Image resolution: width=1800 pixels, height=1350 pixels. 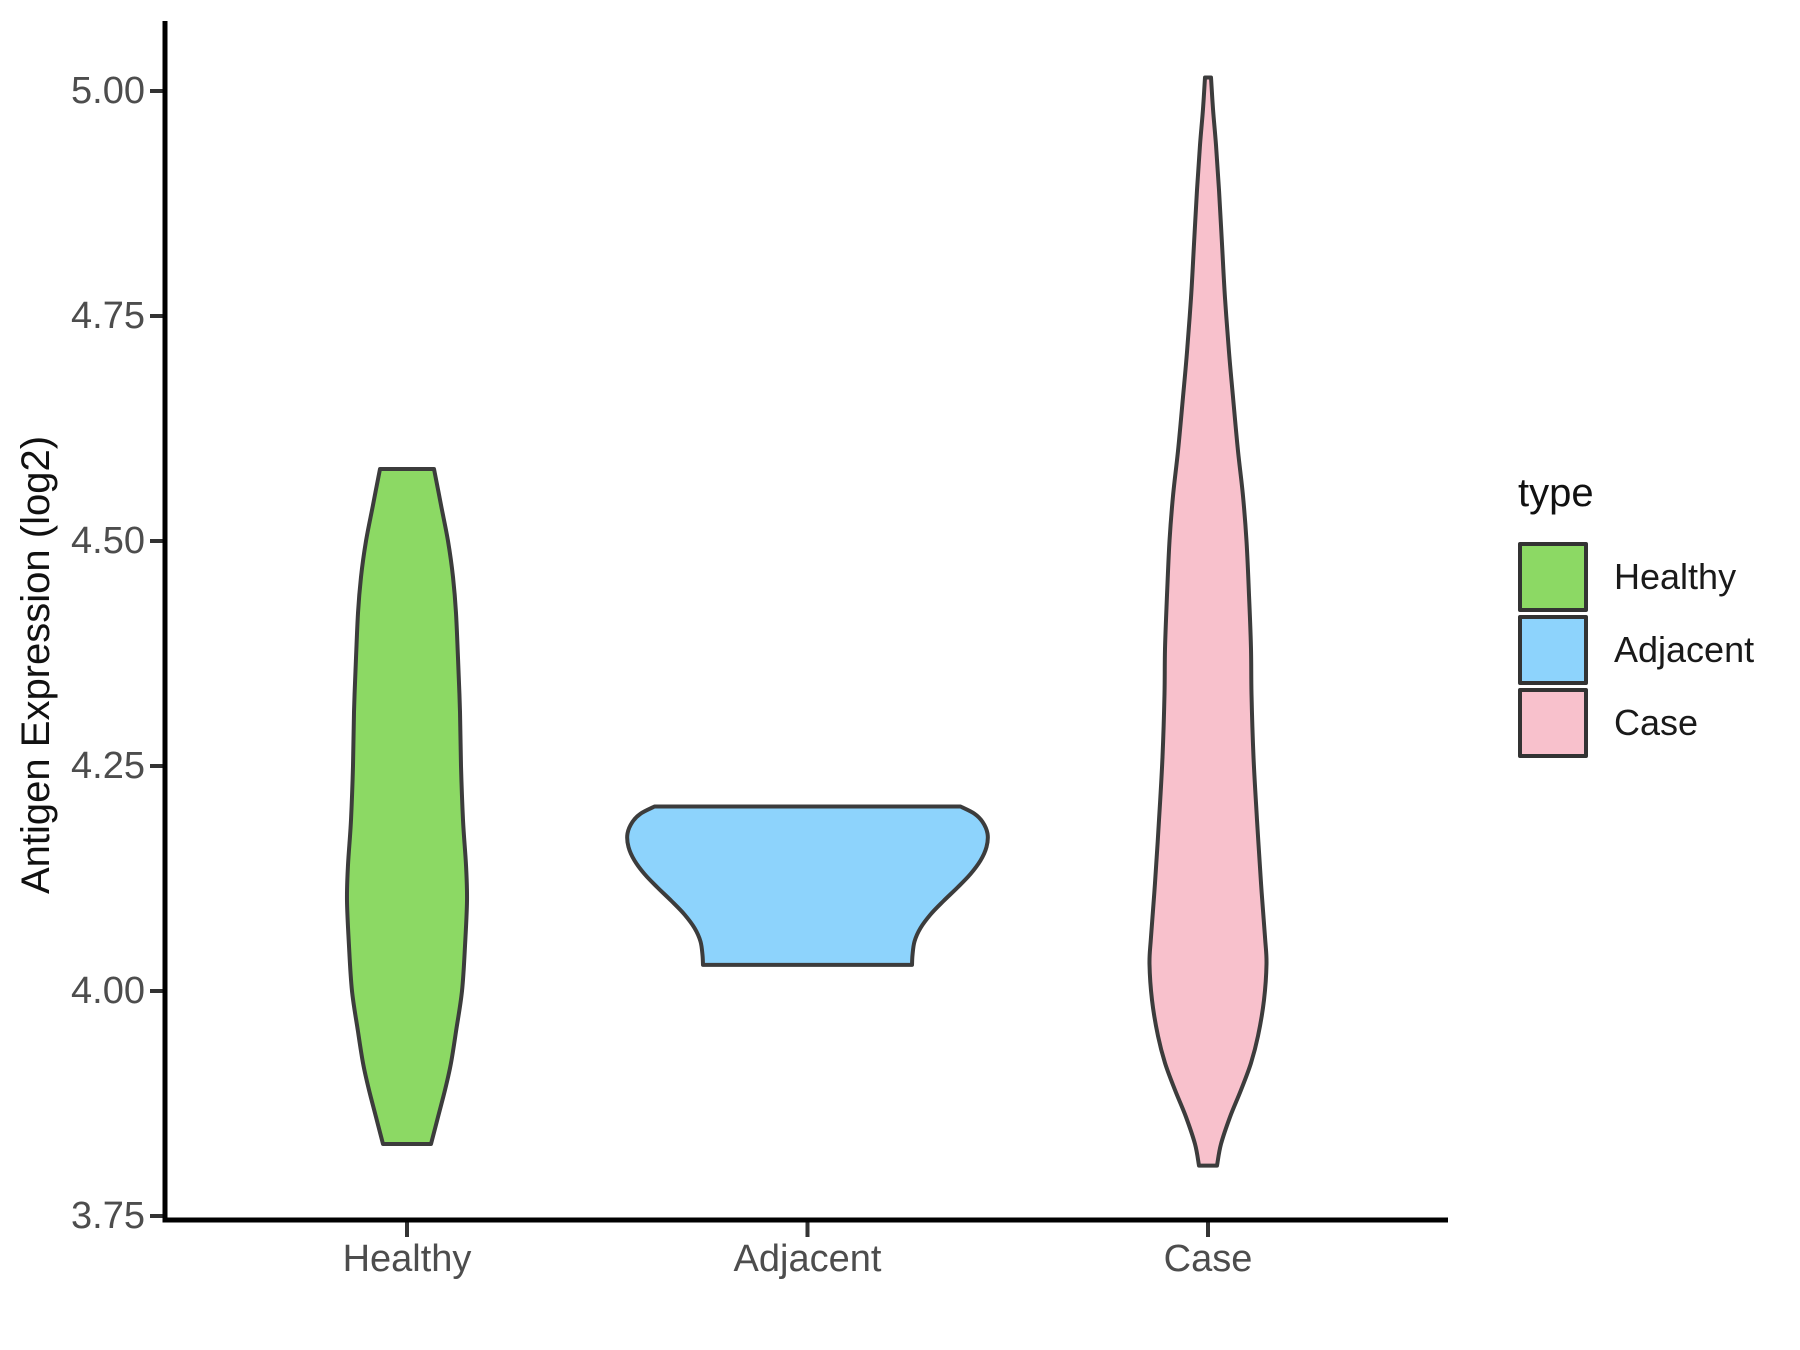 What do you see at coordinates (108, 316) in the screenshot?
I see `y-tick-label: 4.75` at bounding box center [108, 316].